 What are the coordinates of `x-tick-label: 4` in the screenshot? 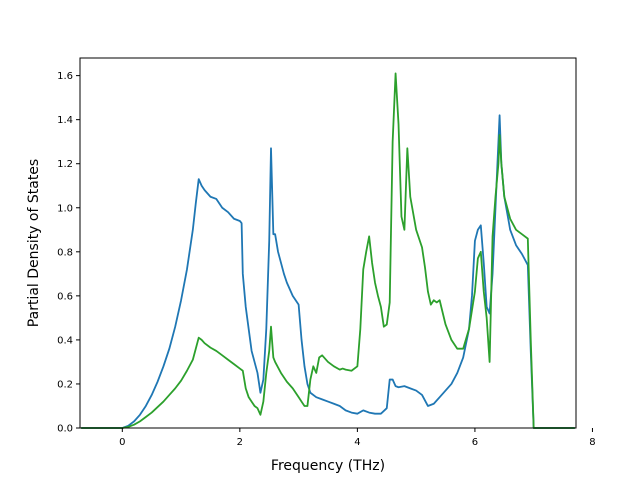 It's located at (357, 442).